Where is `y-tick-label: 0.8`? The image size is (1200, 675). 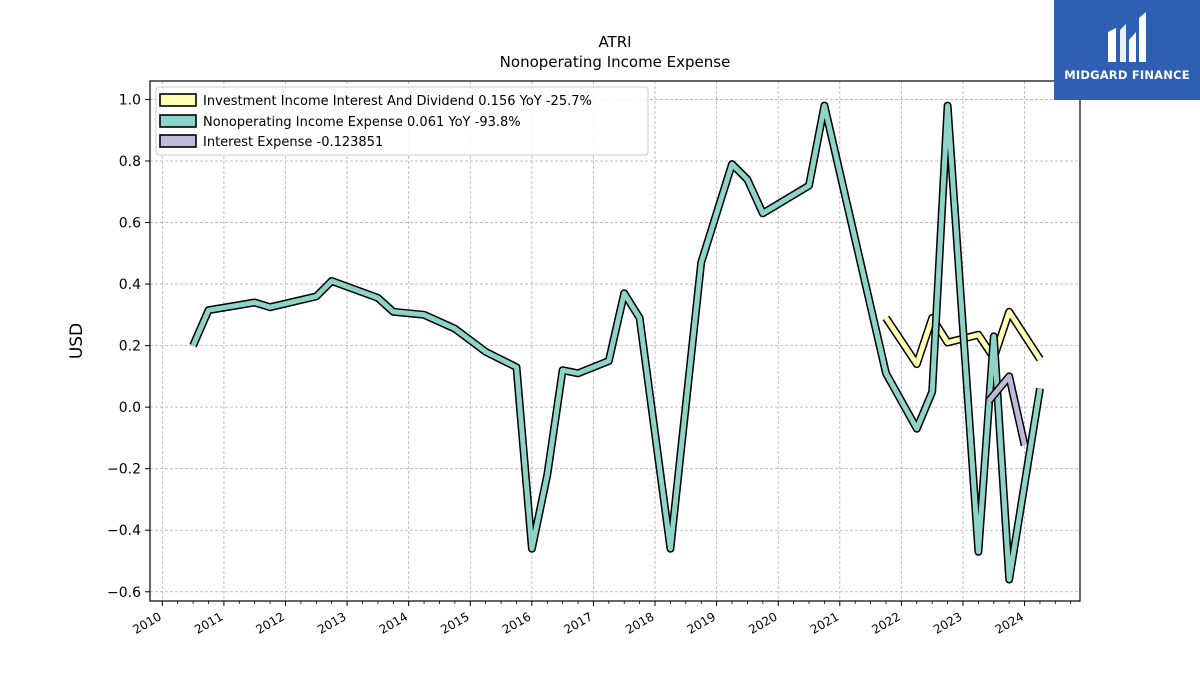
y-tick-label: 0.8 is located at coordinates (130, 162).